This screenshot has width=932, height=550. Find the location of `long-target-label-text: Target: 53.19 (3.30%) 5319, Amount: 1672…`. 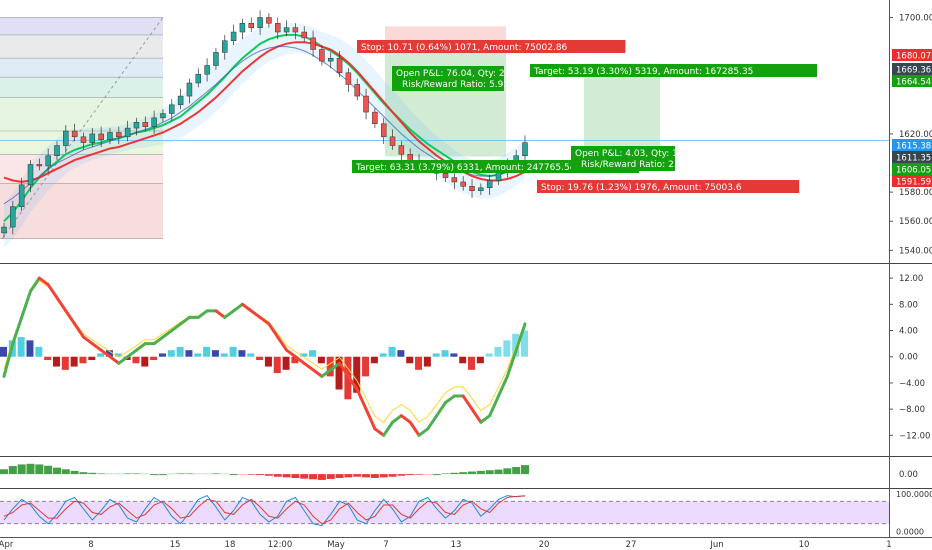

long-target-label-text: Target: 53.19 (3.30%) 5319, Amount: 1672… is located at coordinates (643, 72).